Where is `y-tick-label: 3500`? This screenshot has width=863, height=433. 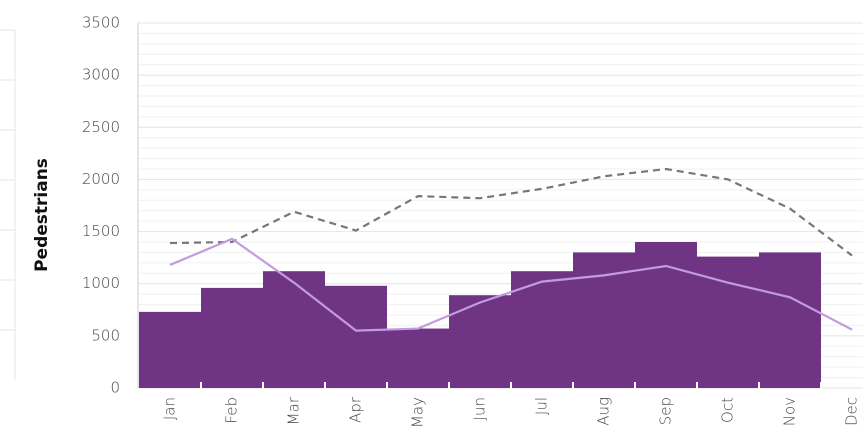 y-tick-label: 3500 is located at coordinates (101, 23).